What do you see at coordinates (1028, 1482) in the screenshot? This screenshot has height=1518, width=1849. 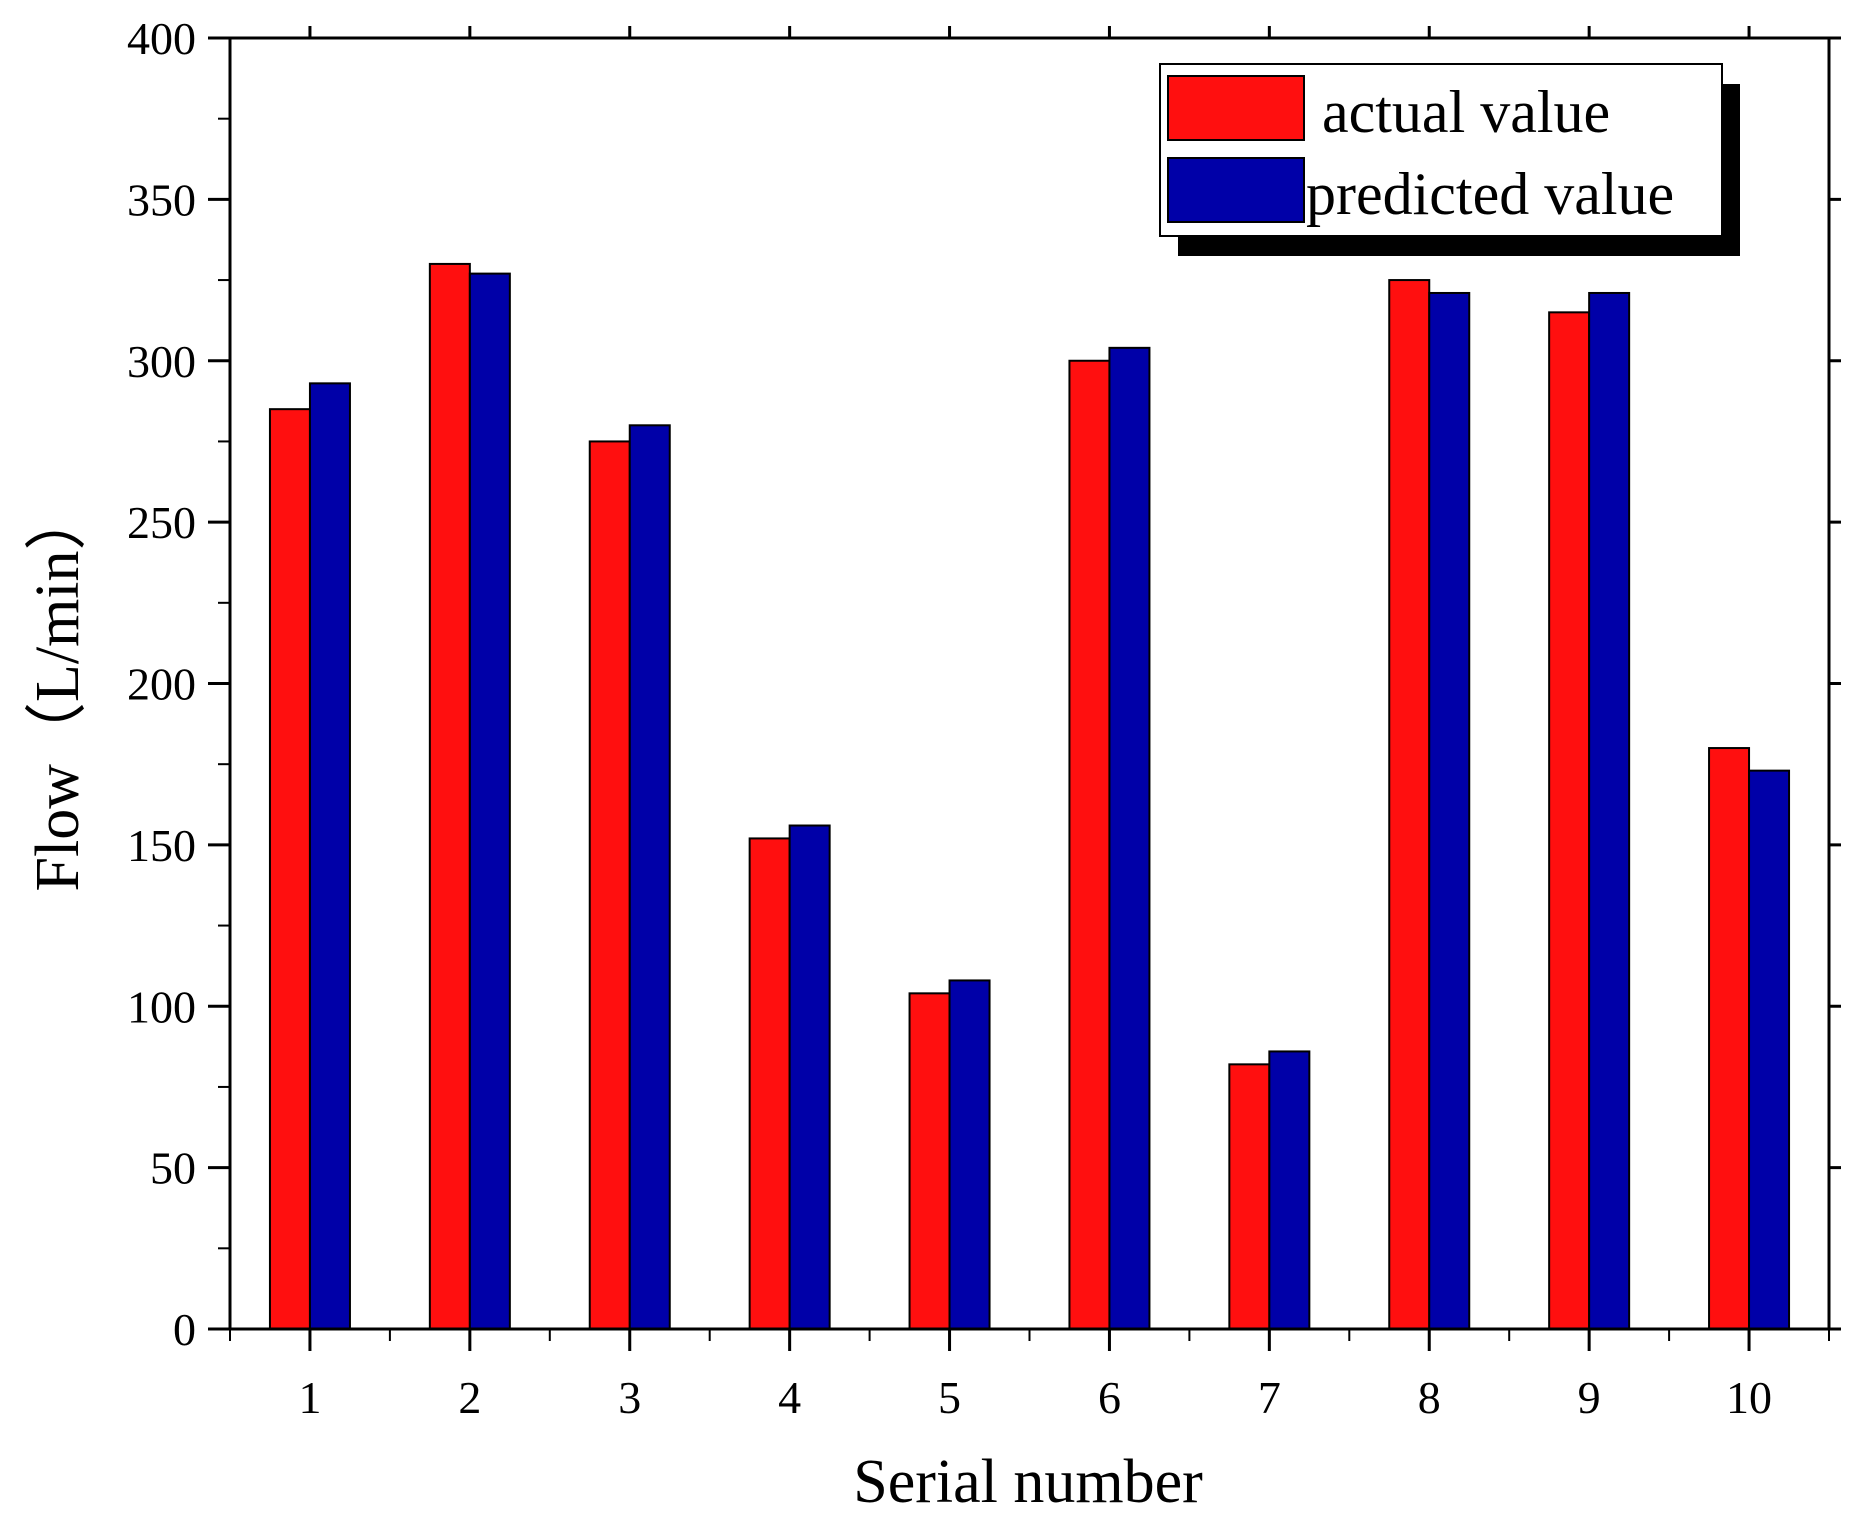 I see `x-axis-title: Serial number` at bounding box center [1028, 1482].